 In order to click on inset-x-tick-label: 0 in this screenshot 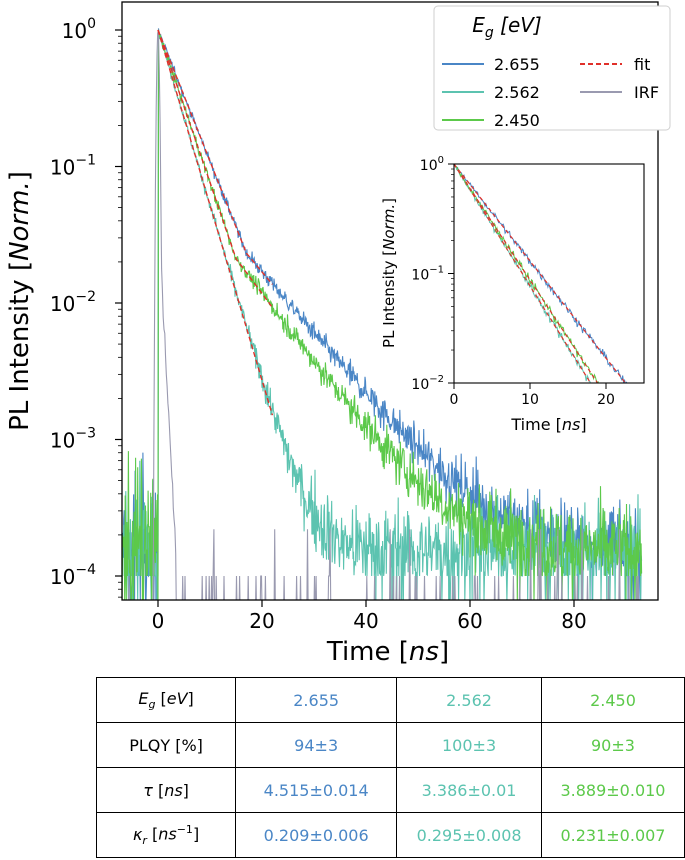, I will do `click(454, 400)`.